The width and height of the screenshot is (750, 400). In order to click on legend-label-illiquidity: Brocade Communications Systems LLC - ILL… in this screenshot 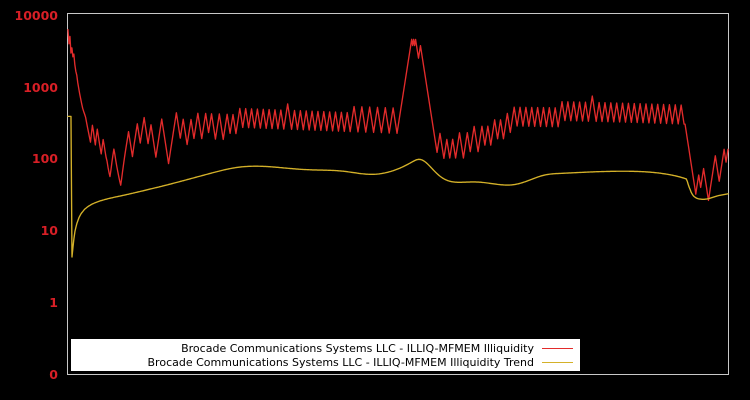, I will do `click(357, 348)`.